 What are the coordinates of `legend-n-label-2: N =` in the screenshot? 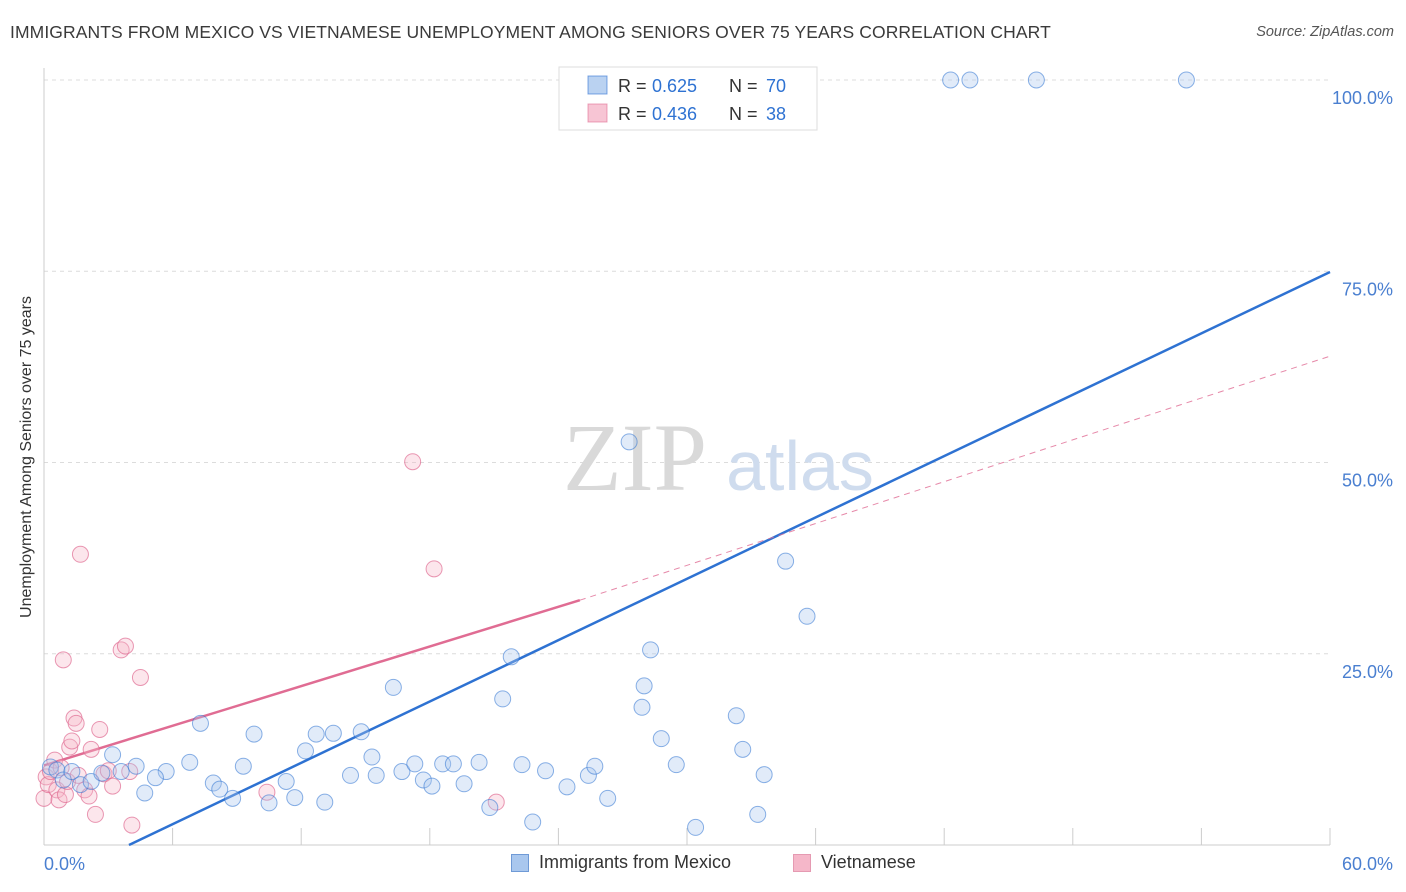 It's located at (743, 114).